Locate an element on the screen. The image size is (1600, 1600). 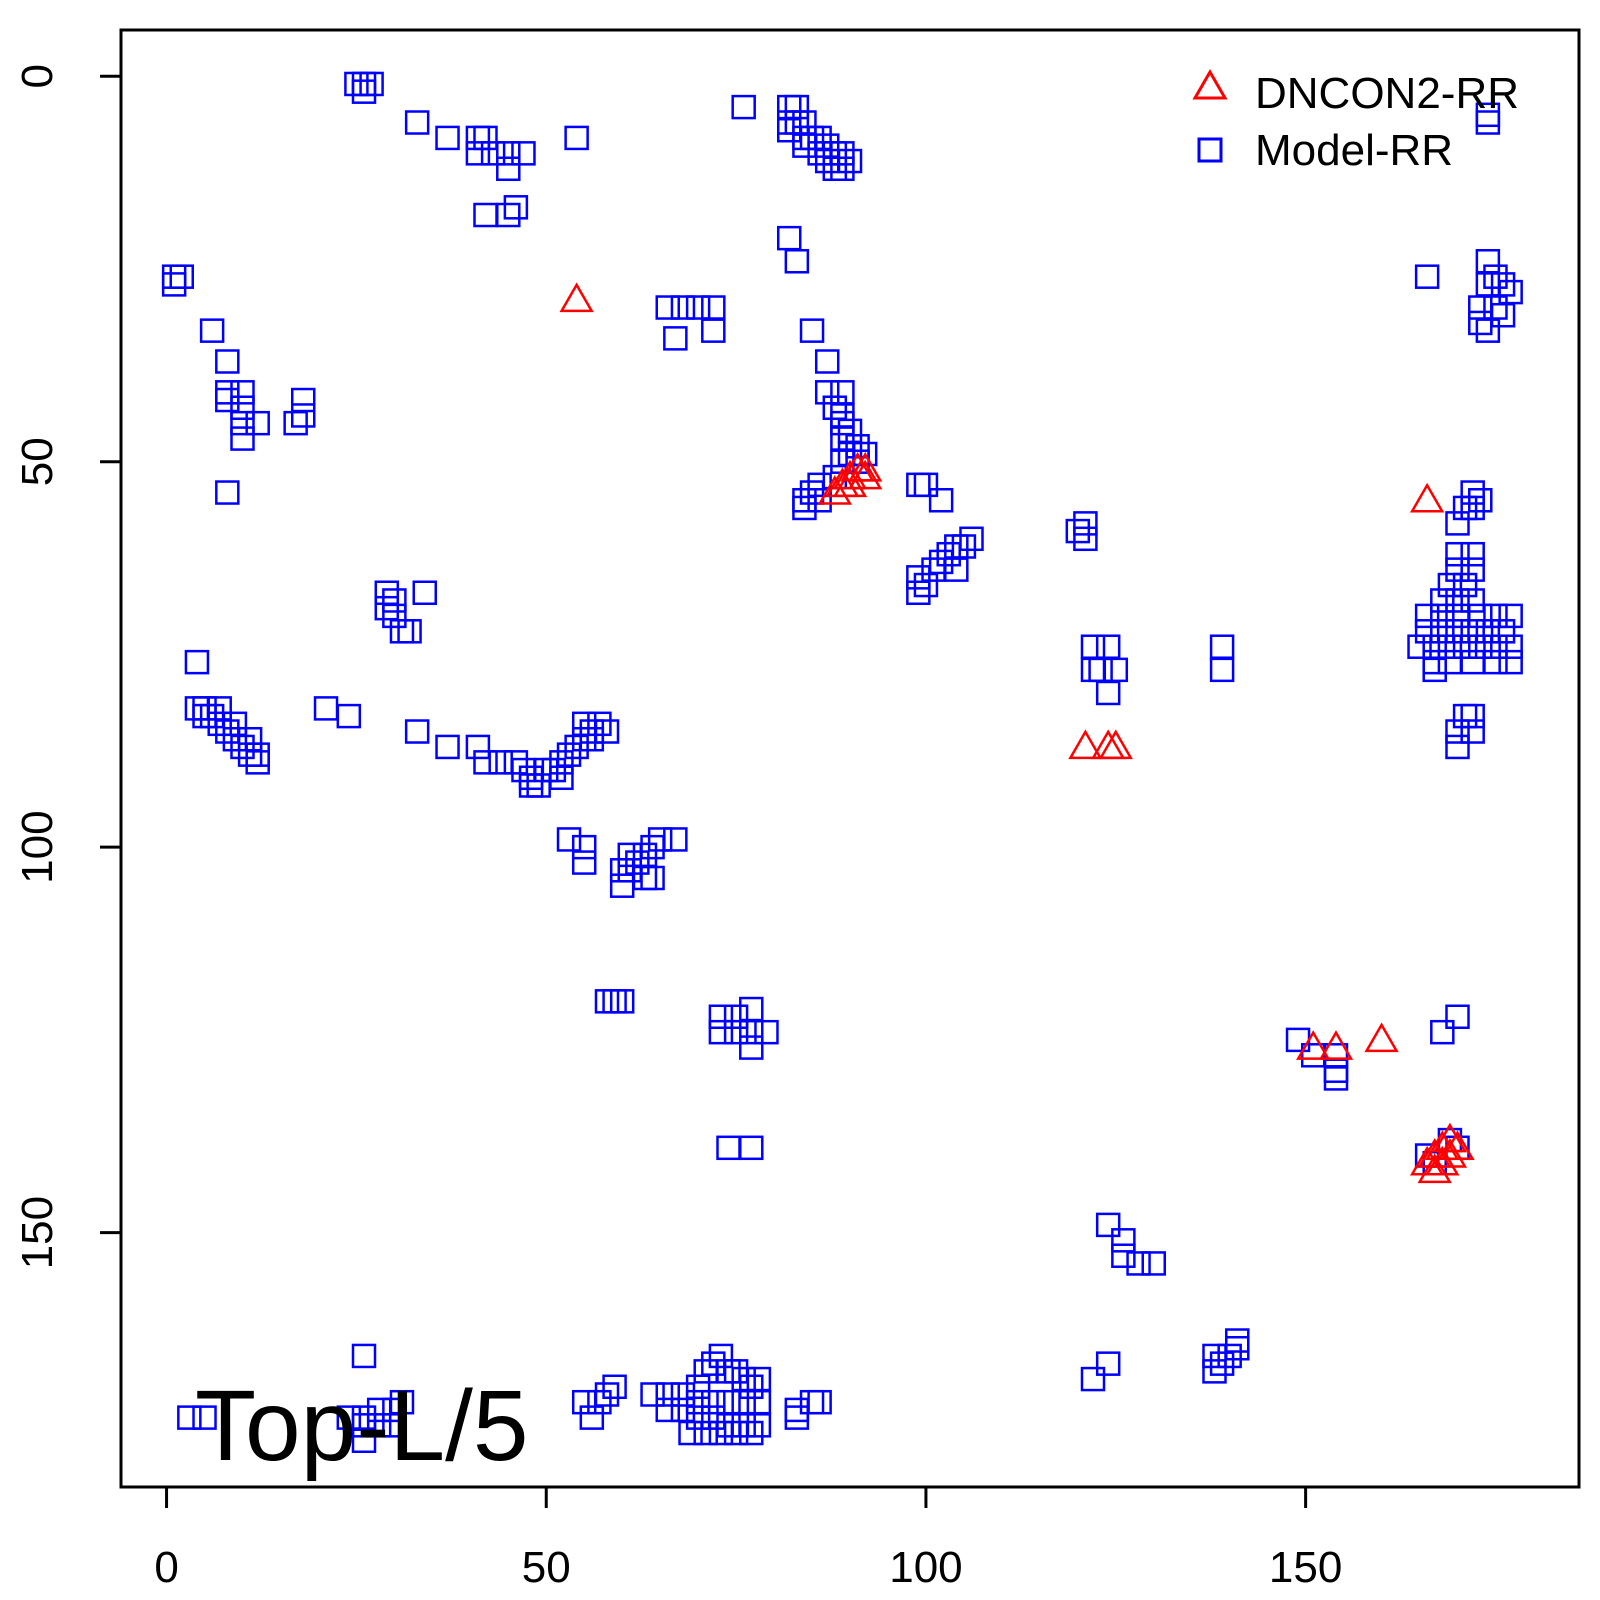
y-tick-label: 0 is located at coordinates (37, 76).